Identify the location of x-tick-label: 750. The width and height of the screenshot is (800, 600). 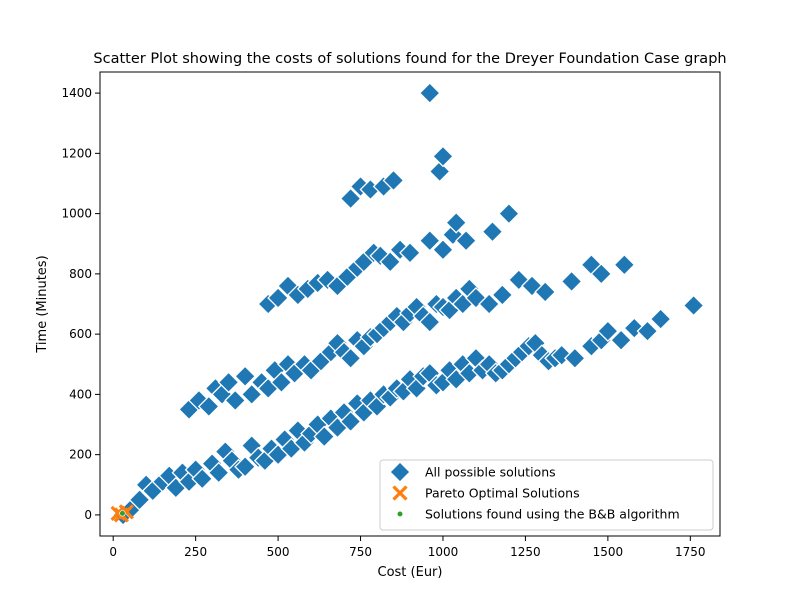
(360, 552).